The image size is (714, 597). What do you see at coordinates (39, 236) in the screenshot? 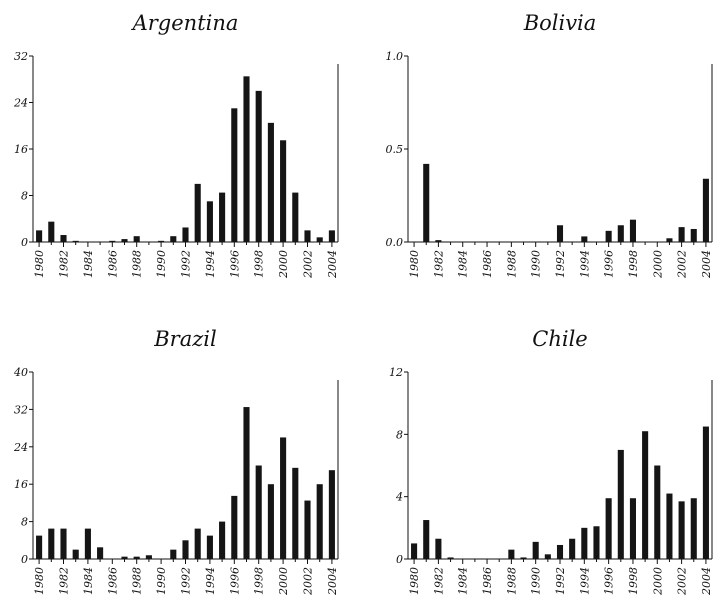
I see `bar-1980` at bounding box center [39, 236].